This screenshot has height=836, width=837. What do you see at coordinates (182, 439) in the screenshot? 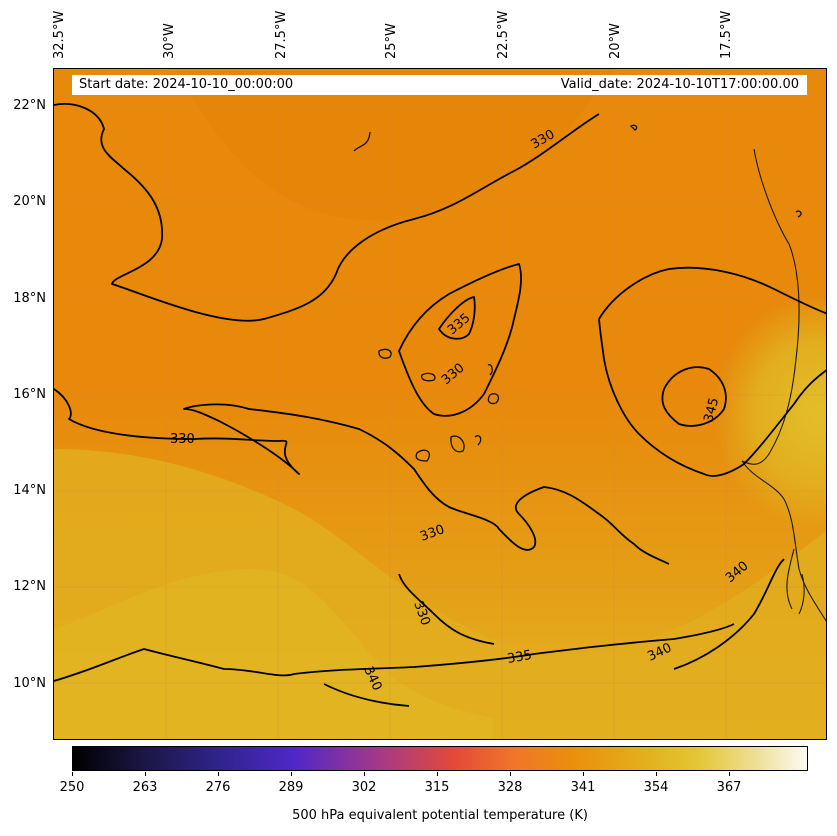
I see `contour-label-330-west: 330` at bounding box center [182, 439].